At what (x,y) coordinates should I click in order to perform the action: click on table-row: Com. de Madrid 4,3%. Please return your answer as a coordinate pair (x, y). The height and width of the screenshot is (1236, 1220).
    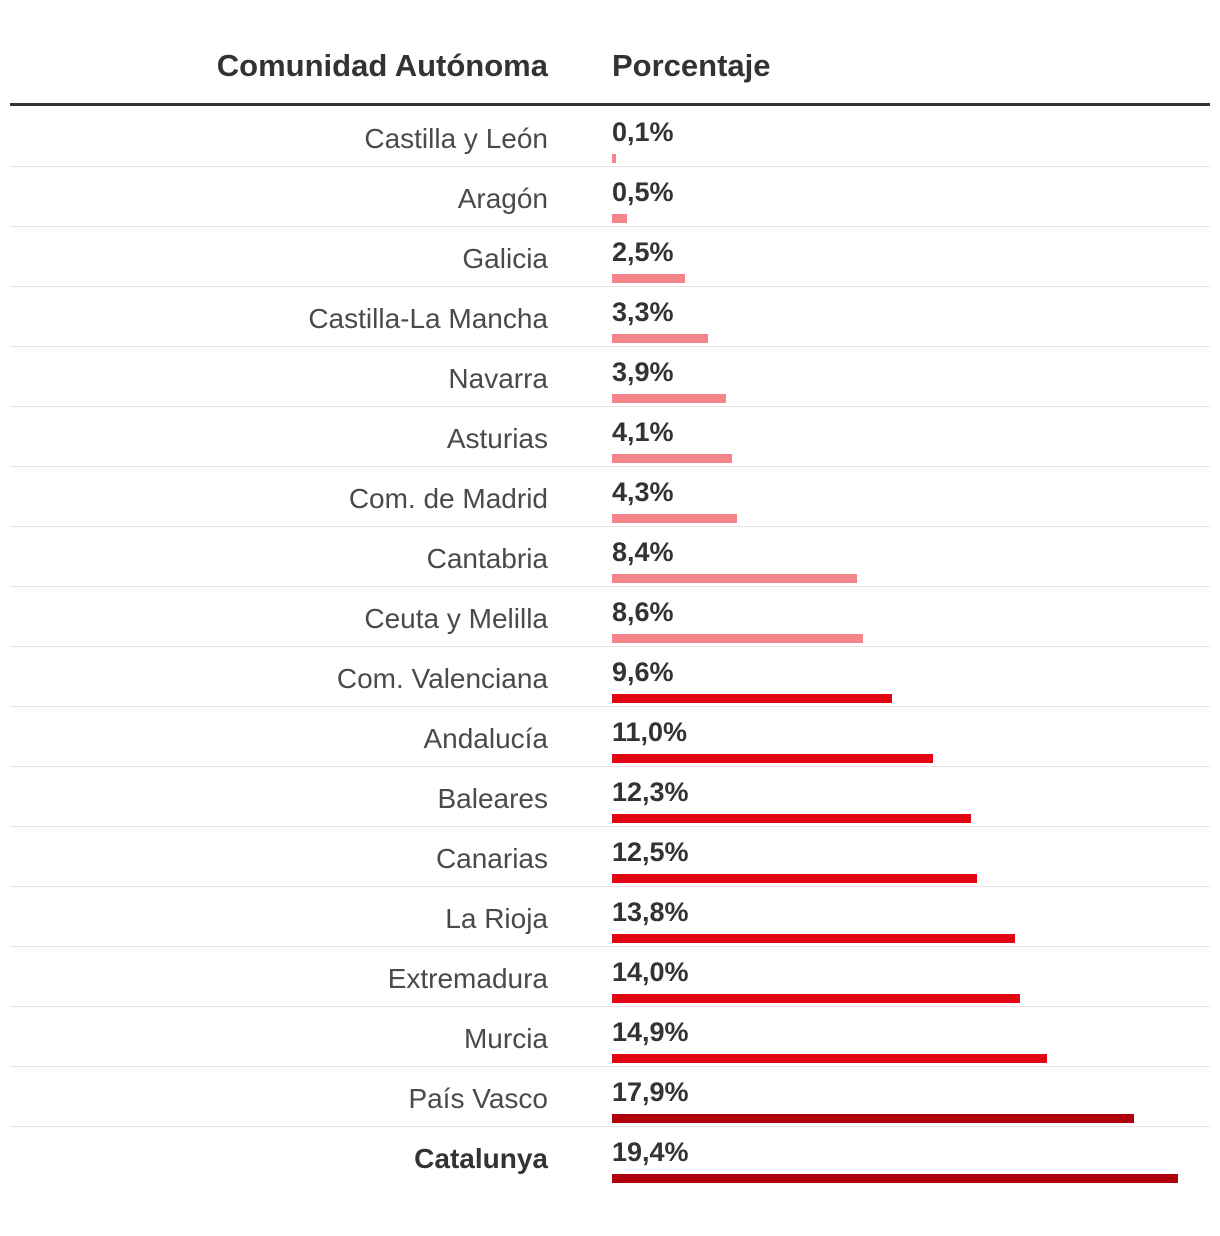
    Looking at the image, I should click on (610, 497).